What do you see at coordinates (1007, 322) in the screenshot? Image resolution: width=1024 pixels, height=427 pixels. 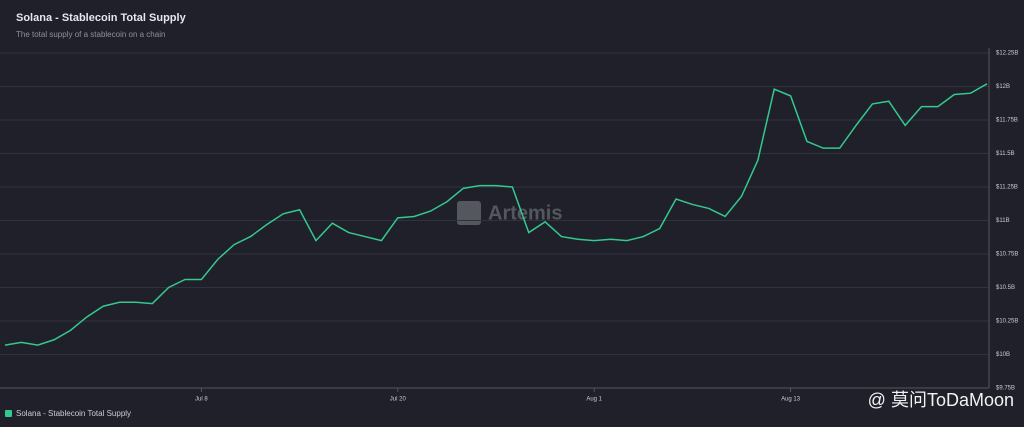 I see `y-tick-label: $10.25B` at bounding box center [1007, 322].